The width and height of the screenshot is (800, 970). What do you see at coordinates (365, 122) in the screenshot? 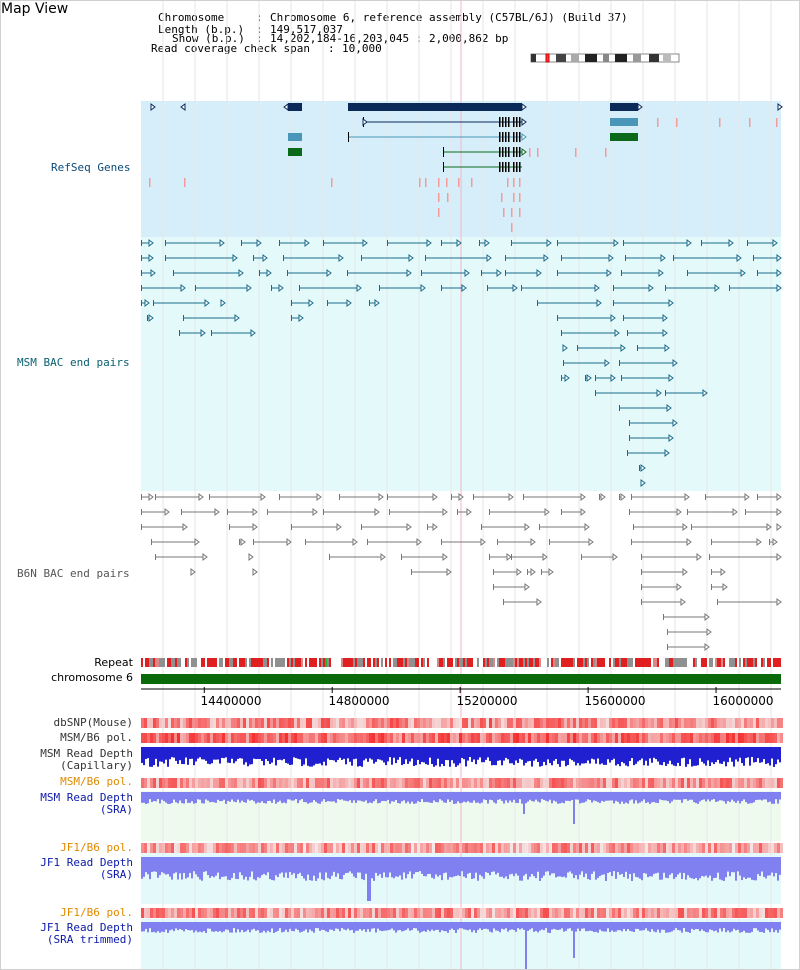
I see `feature-arrow` at bounding box center [365, 122].